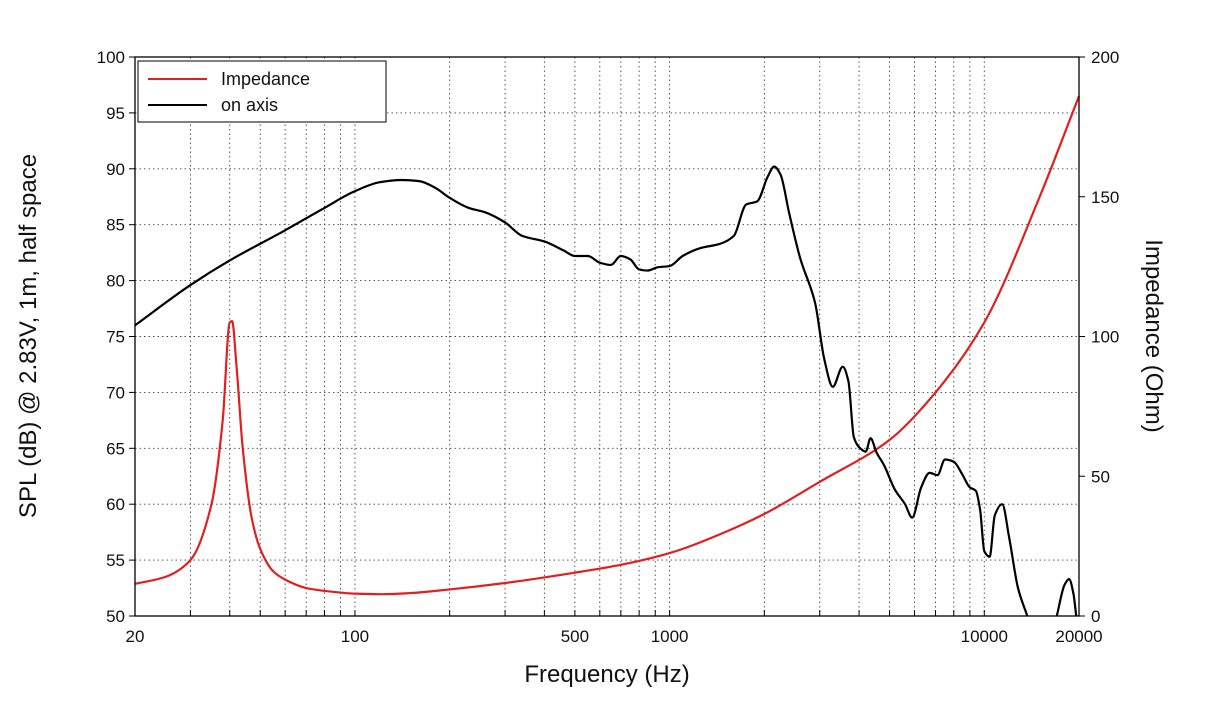 This screenshot has height=728, width=1214. What do you see at coordinates (115, 448) in the screenshot?
I see `y-tick-label: 65` at bounding box center [115, 448].